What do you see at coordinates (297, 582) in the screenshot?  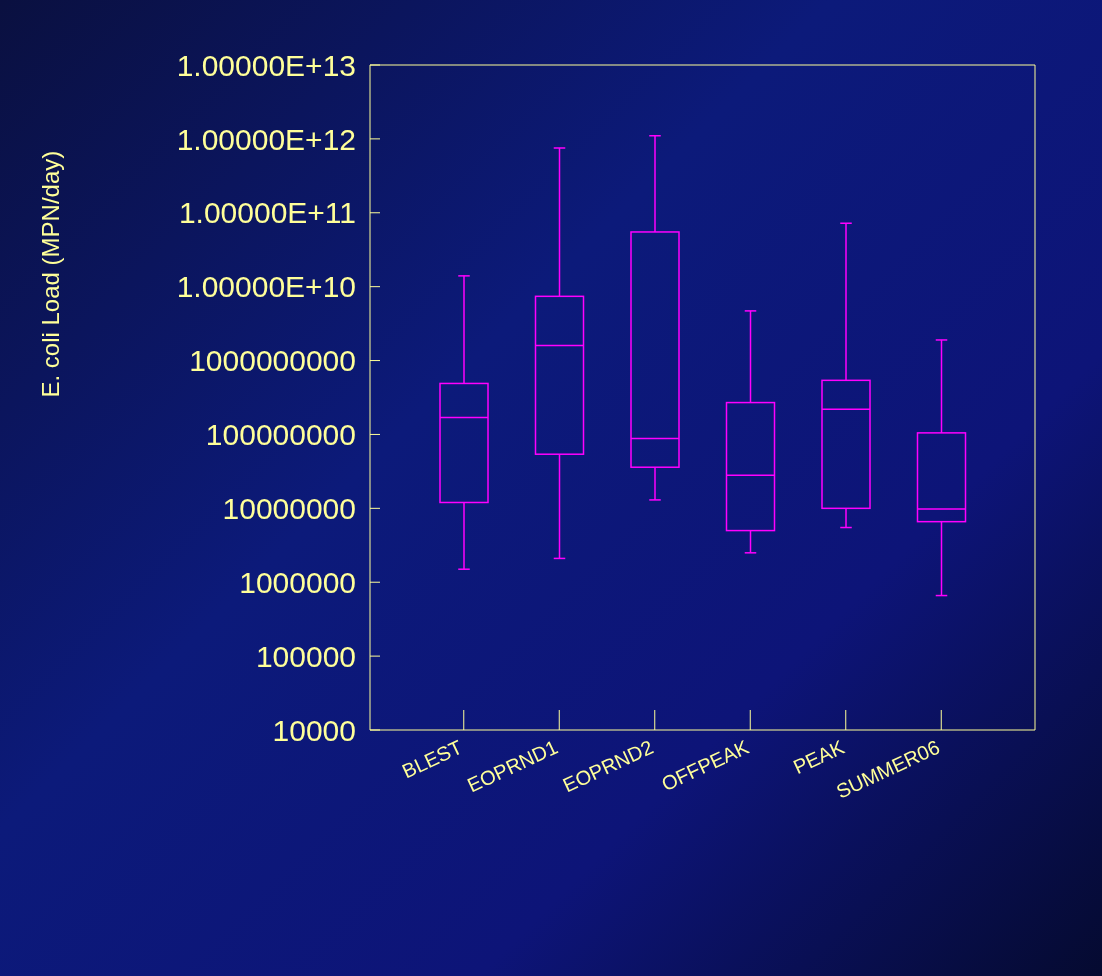 I see `y-tick-label: 1000000` at bounding box center [297, 582].